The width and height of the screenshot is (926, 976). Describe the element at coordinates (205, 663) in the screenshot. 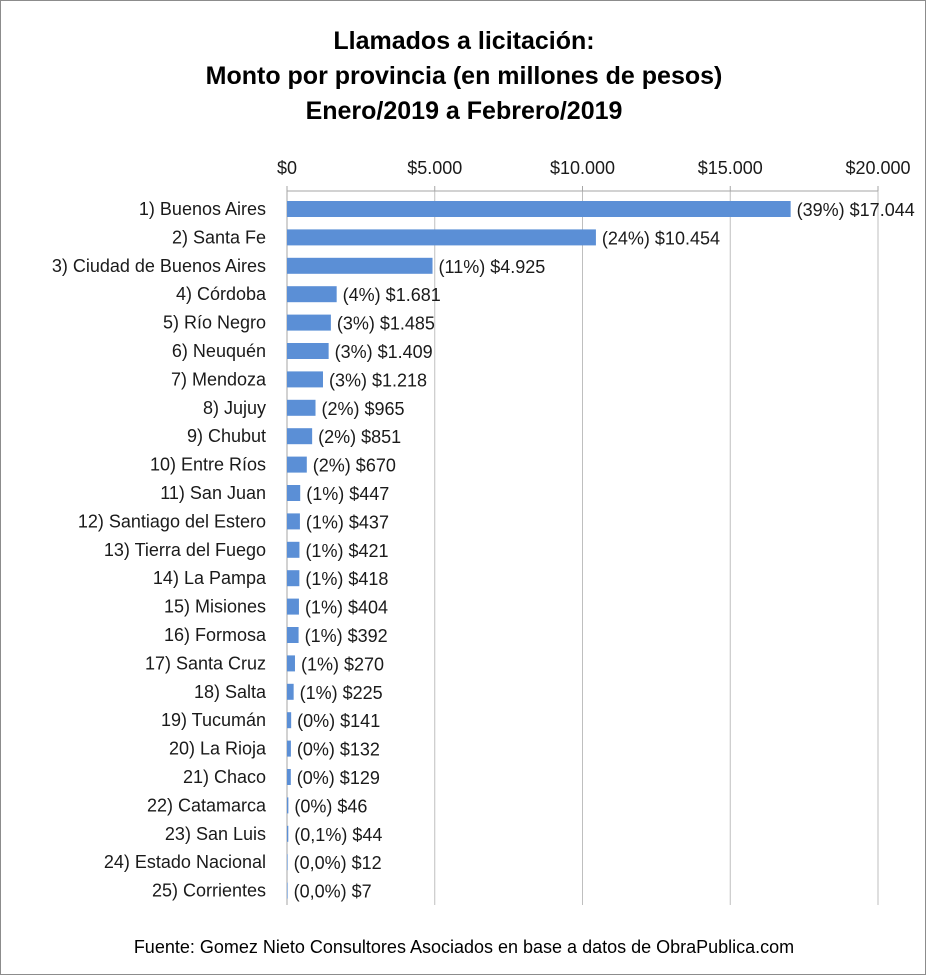

I see `category-label: 17) Santa Cruz` at that location.